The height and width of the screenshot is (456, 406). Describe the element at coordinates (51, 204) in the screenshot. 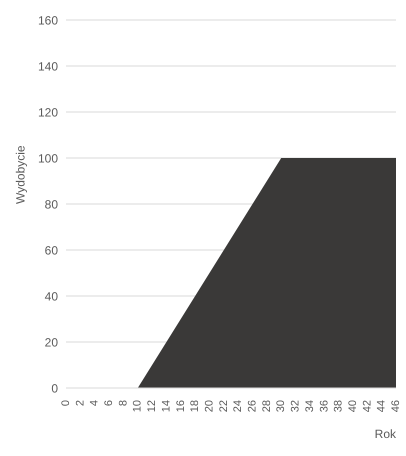

I see `y-tick-label: 80` at that location.